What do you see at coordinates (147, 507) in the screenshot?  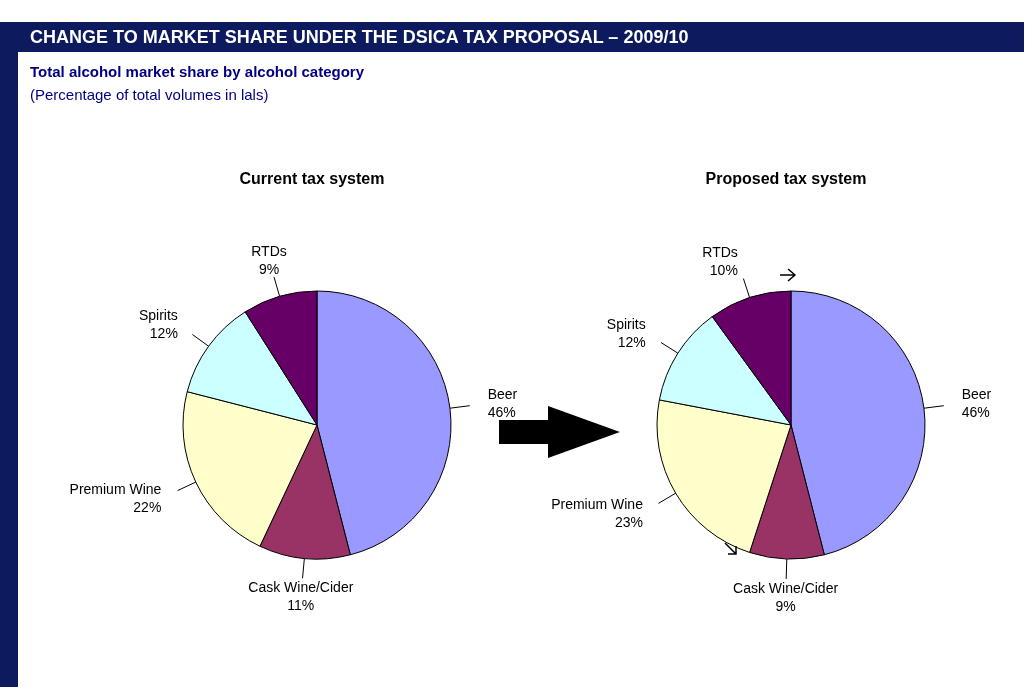 I see `data-label: 22%` at bounding box center [147, 507].